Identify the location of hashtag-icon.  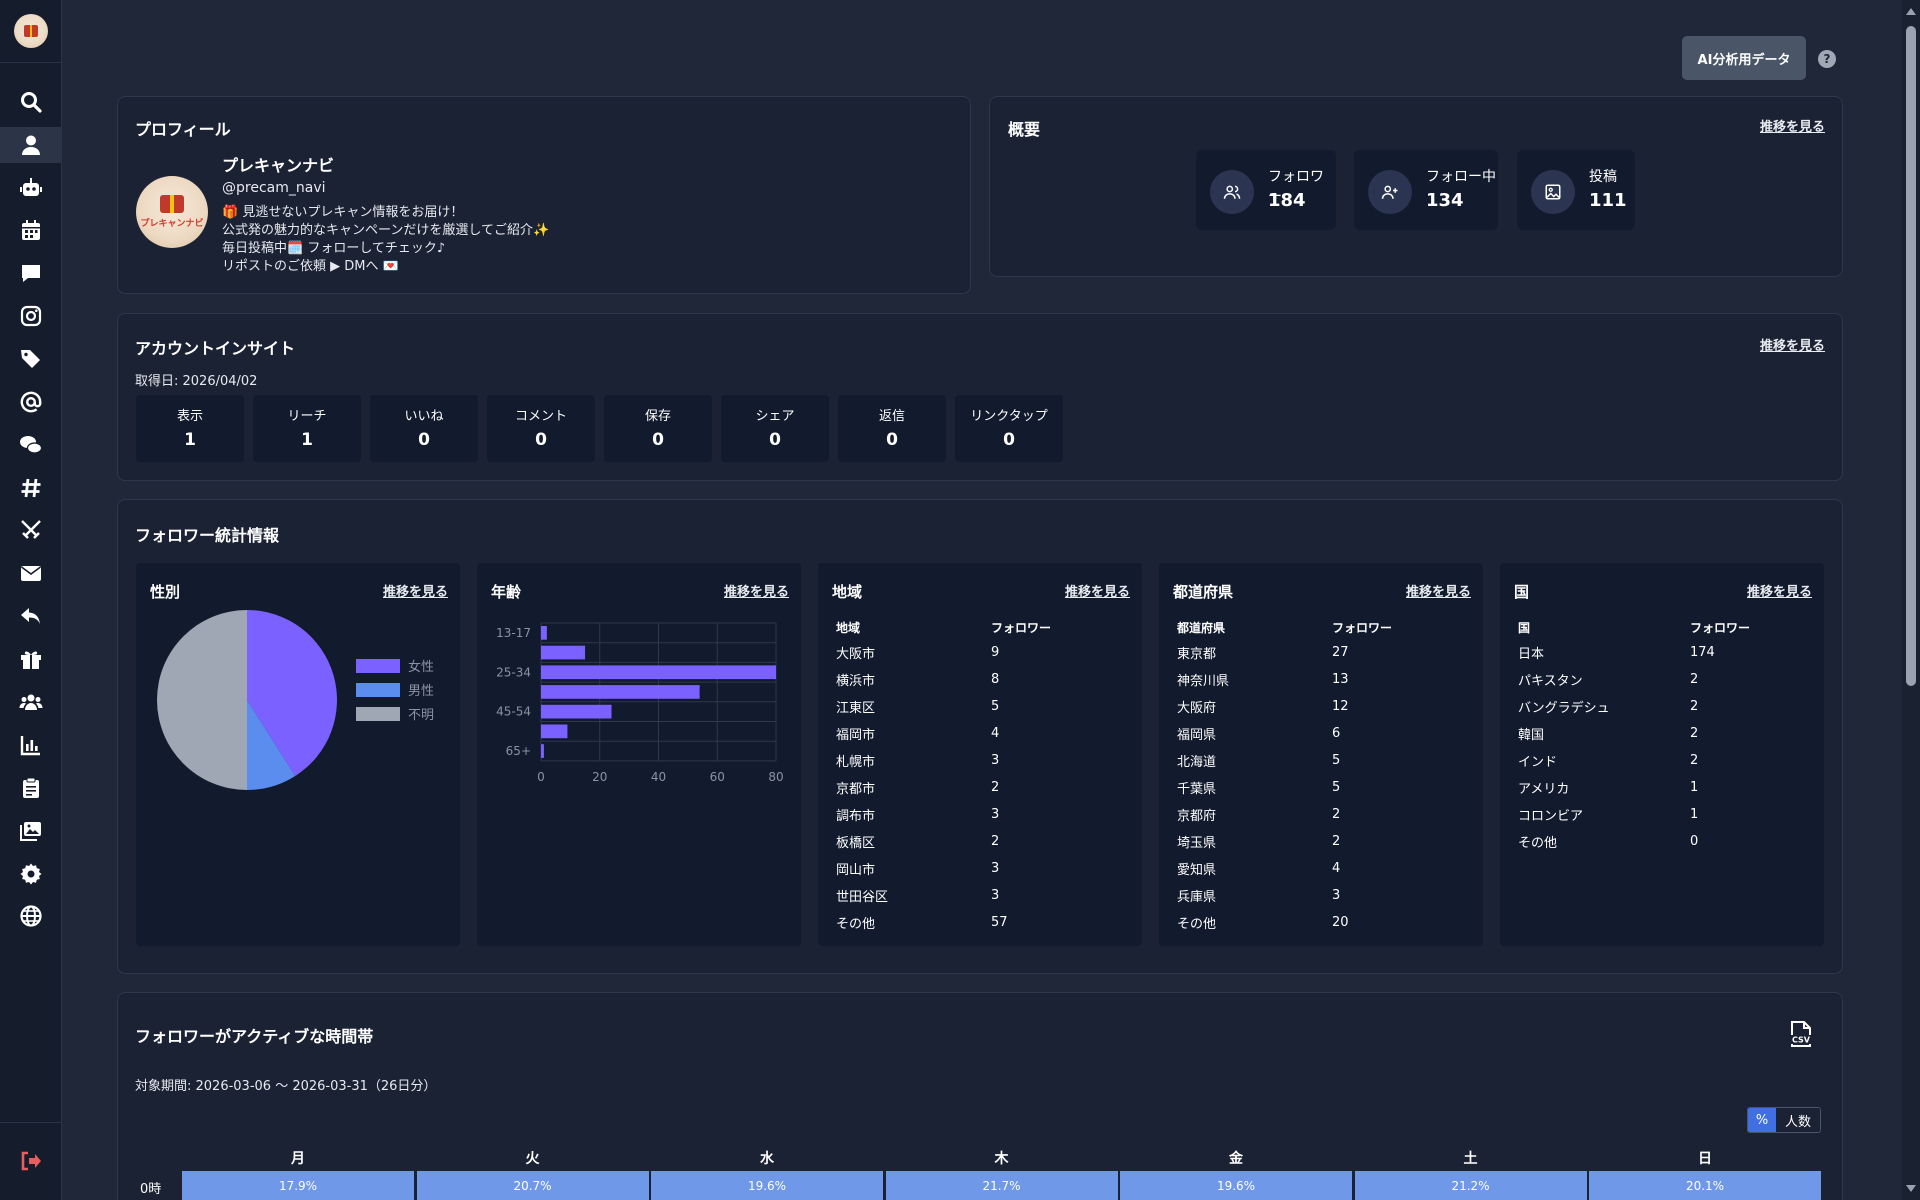
(31, 488).